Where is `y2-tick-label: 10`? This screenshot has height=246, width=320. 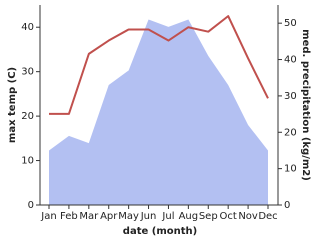
y2-tick-label: 10 is located at coordinates (290, 169).